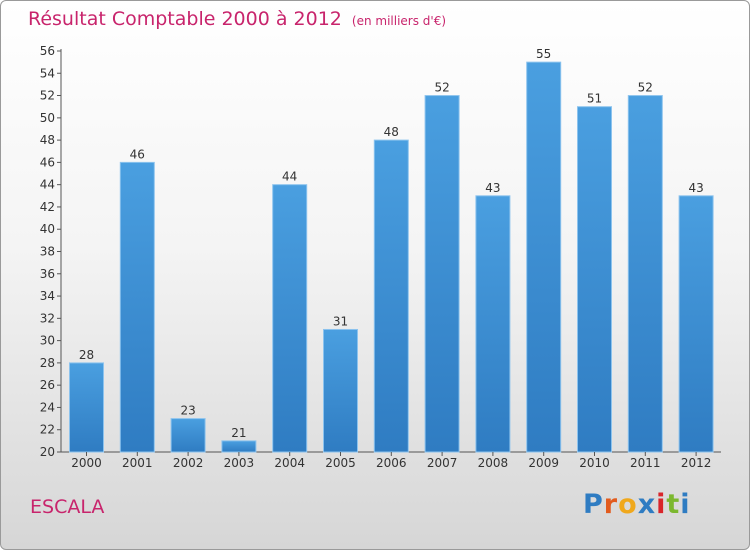 This screenshot has height=550, width=750. What do you see at coordinates (695, 188) in the screenshot?
I see `value-label-2012: 43` at bounding box center [695, 188].